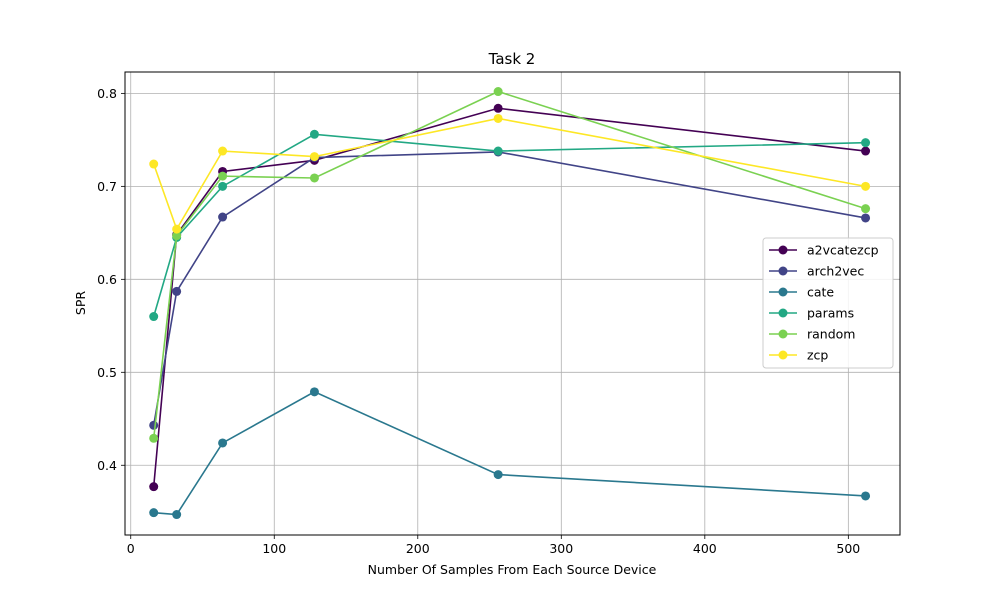  Describe the element at coordinates (107, 372) in the screenshot. I see `y-tick-label: 0.5` at that location.